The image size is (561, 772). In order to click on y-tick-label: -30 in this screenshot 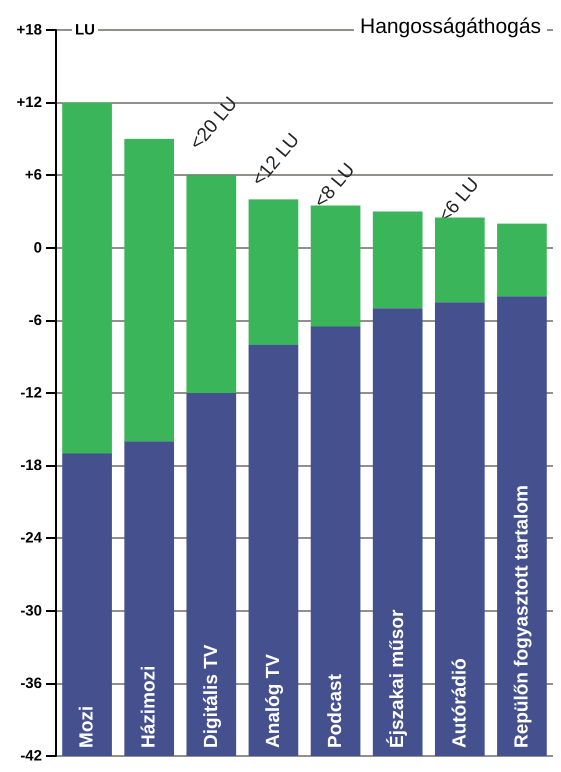, I will do `click(31, 611)`.